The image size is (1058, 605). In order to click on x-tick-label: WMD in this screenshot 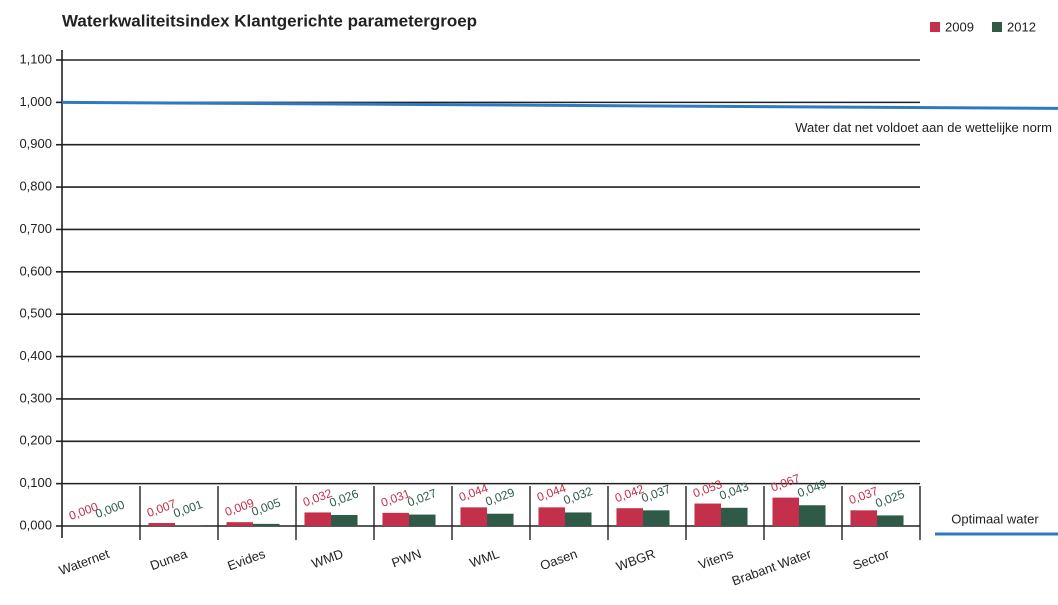, I will do `click(328, 558)`.